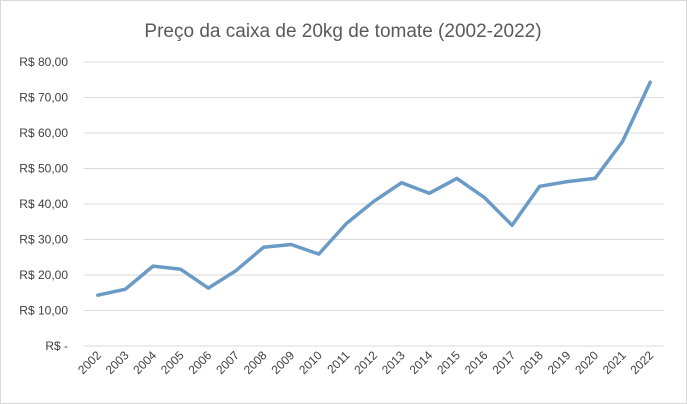 The height and width of the screenshot is (404, 687). I want to click on x-tick-label: 2003, so click(117, 362).